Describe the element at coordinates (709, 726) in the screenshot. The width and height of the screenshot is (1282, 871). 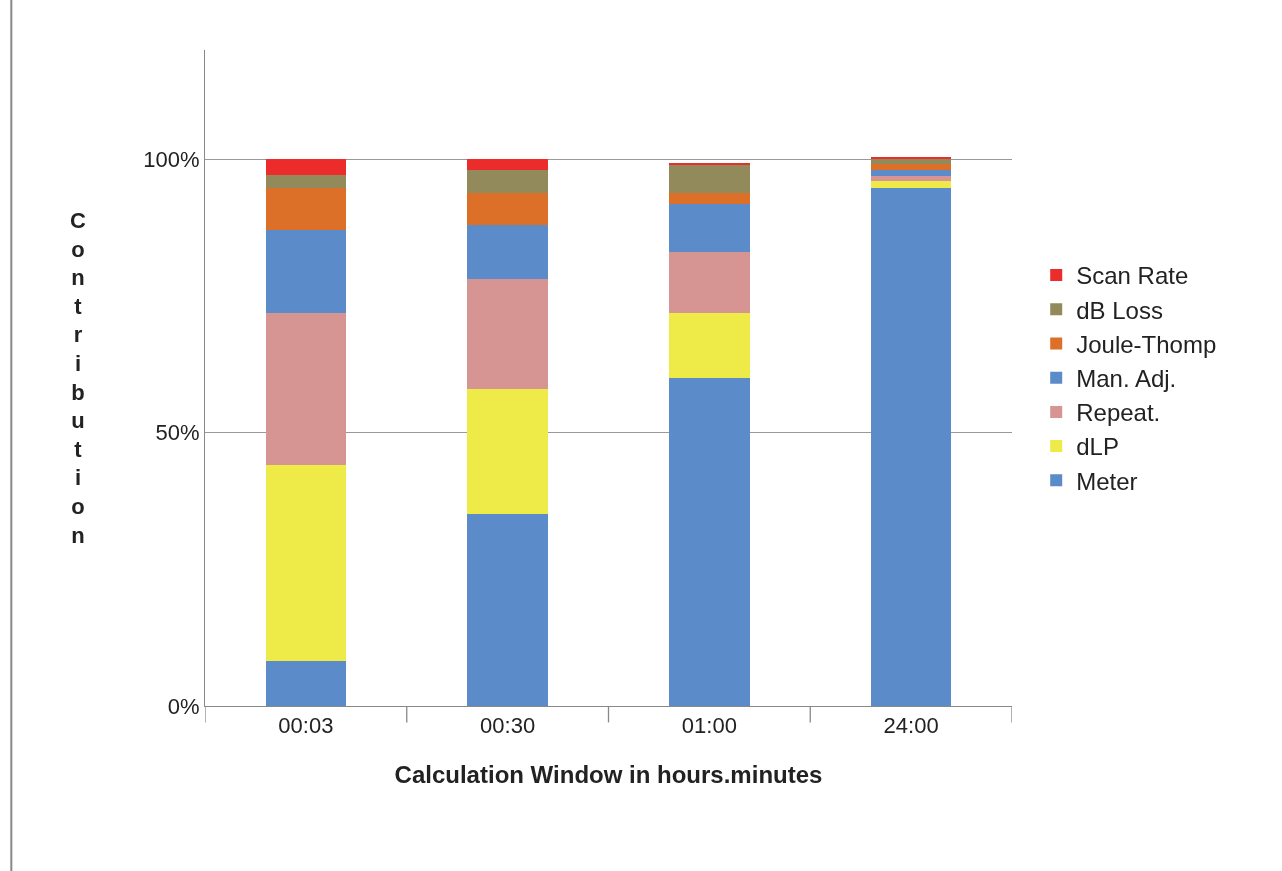
I see `x-tick-label: 01:00` at that location.